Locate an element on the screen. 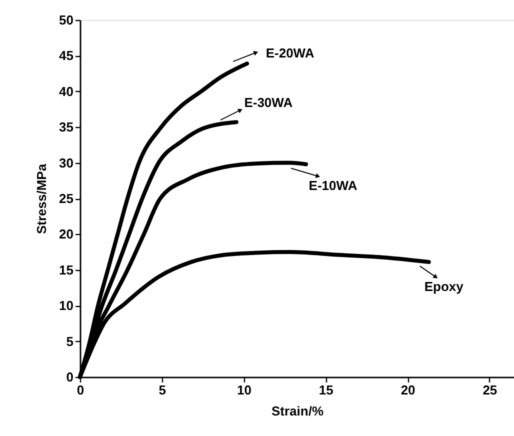 The image size is (514, 436). y-tick-label: 15 is located at coordinates (66, 270).